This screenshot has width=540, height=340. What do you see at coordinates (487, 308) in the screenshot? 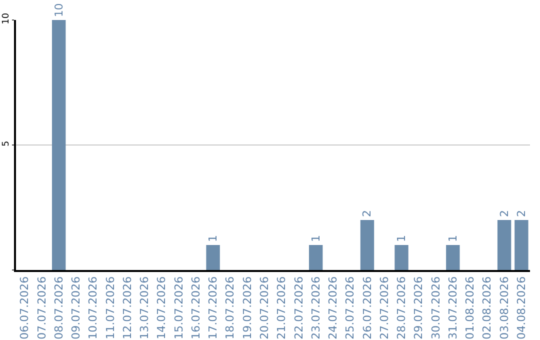
I see `x-tick-label: 02.08.2026` at bounding box center [487, 308].